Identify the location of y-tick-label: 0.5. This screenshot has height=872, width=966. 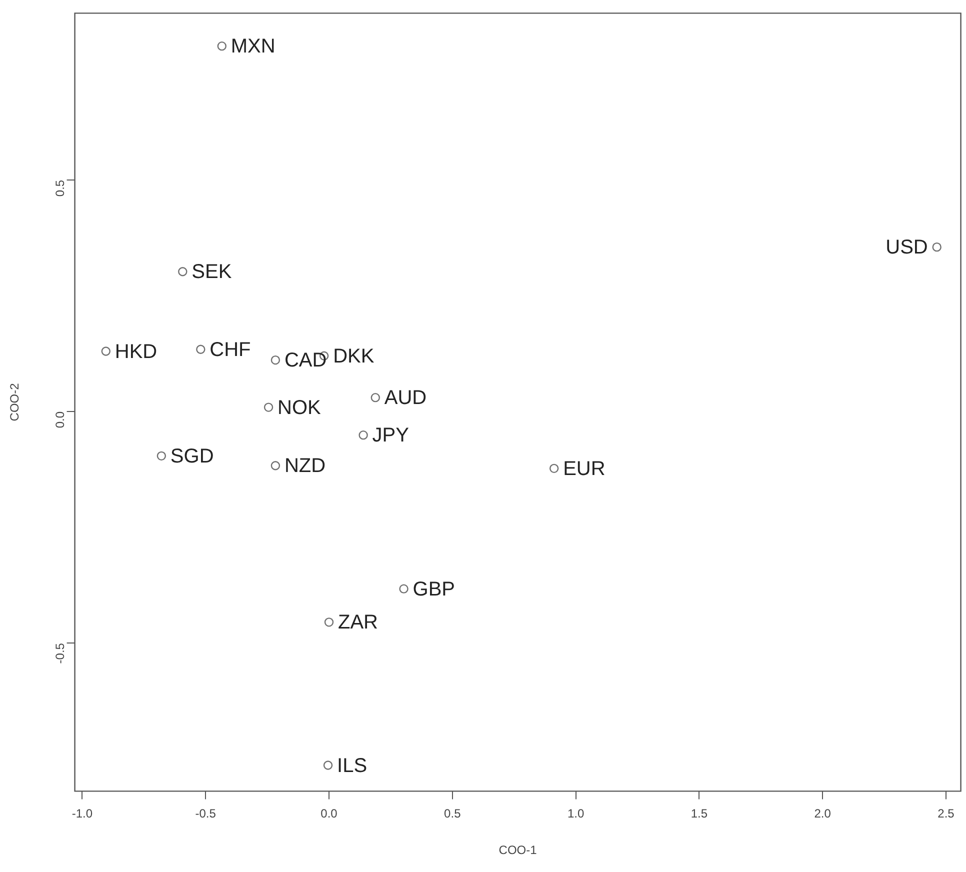
(60, 188).